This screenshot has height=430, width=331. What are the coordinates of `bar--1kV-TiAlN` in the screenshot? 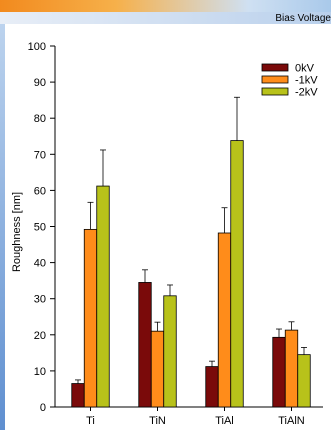 It's located at (291, 368).